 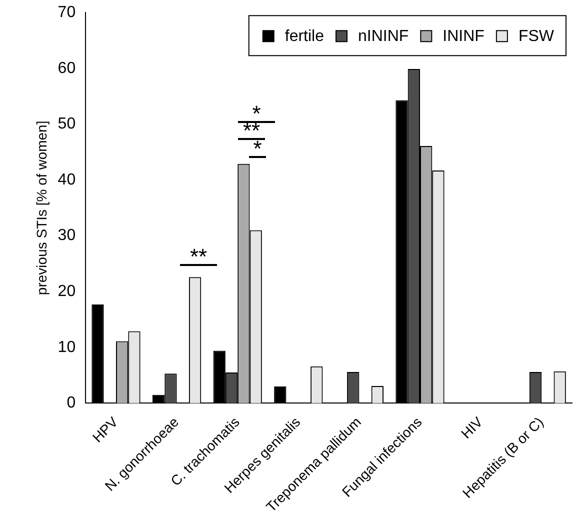 I want to click on legend-label: ININF, so click(x=463, y=37).